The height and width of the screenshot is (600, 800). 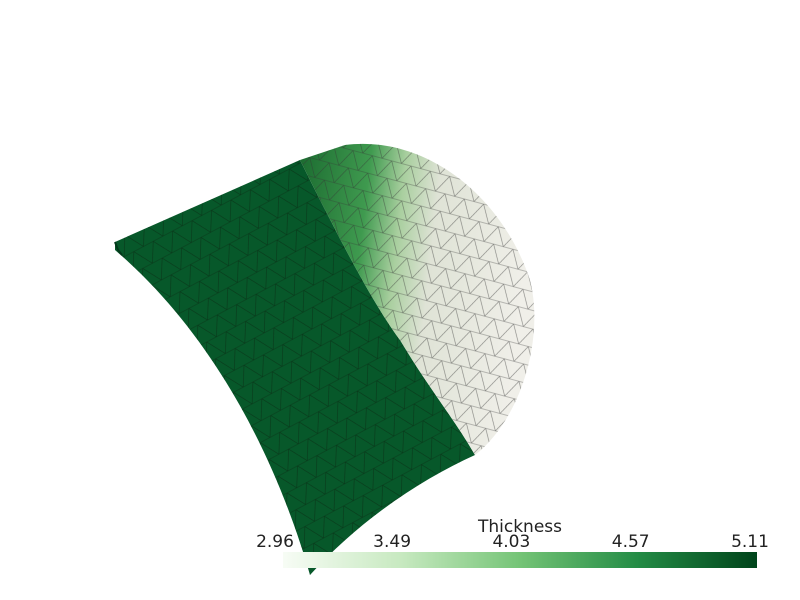 What do you see at coordinates (392, 542) in the screenshot?
I see `scalar-bar-tick-label: 3.49` at bounding box center [392, 542].